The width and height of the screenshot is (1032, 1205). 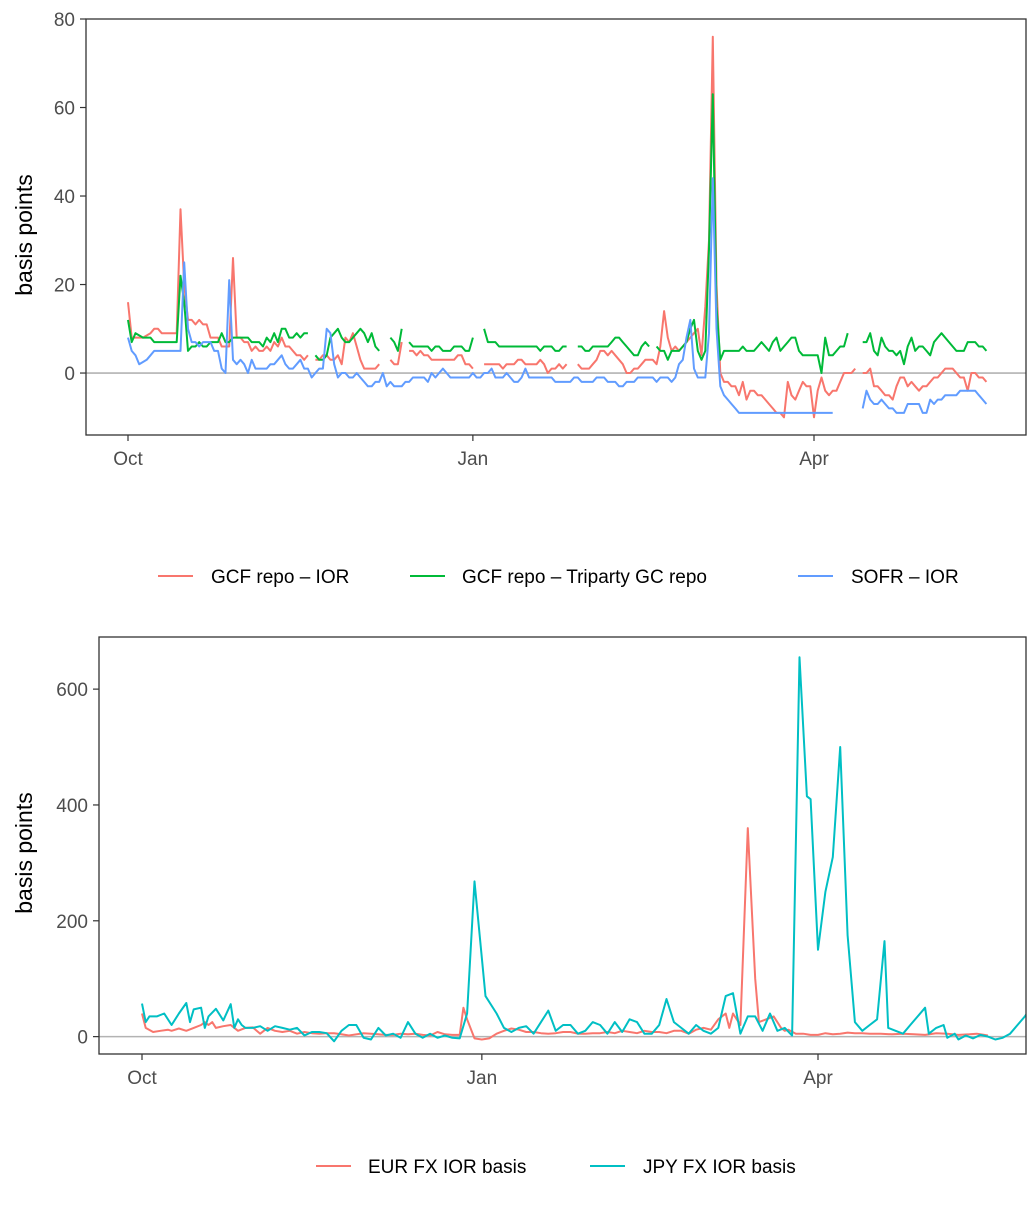 I want to click on legend-label: GCF repo – Triparty GC repo, so click(x=584, y=577).